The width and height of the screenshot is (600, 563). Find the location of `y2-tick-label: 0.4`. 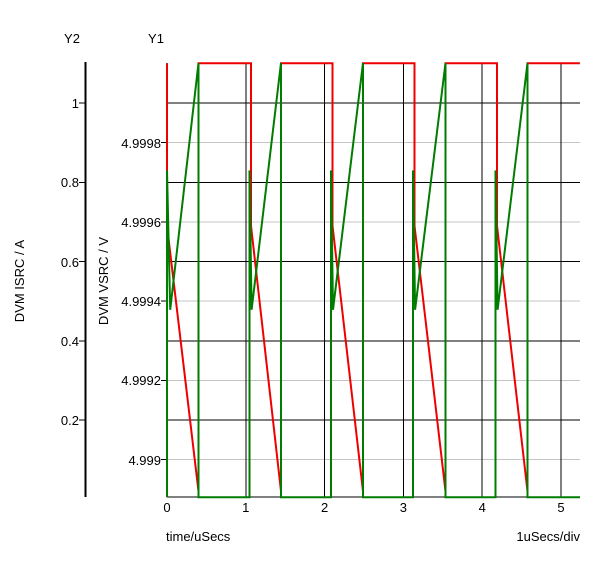

y2-tick-label: 0.4 is located at coordinates (69, 341).